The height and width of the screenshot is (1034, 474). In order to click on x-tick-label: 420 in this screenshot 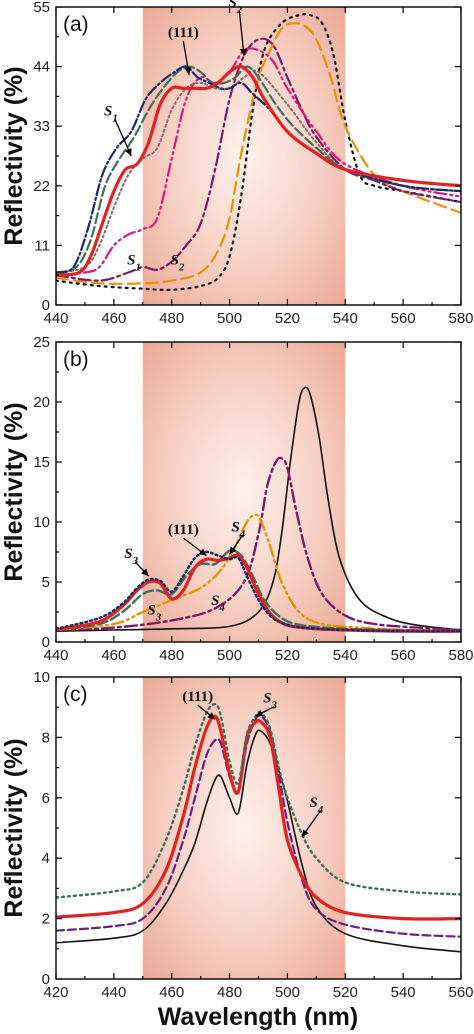, I will do `click(55, 992)`.